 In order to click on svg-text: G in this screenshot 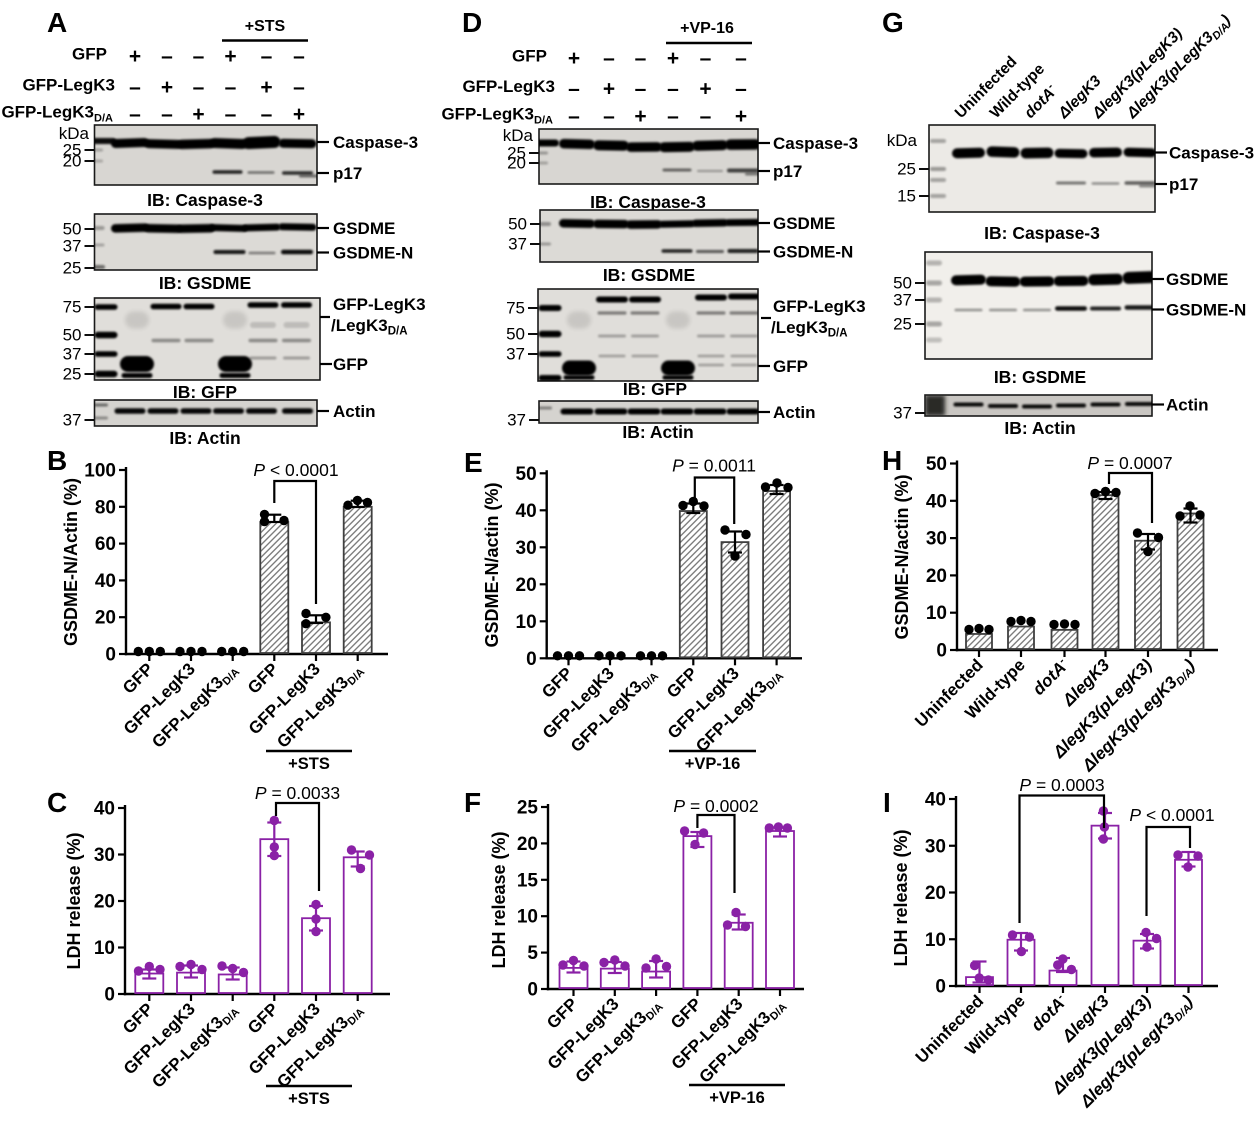, I will do `click(893, 22)`.